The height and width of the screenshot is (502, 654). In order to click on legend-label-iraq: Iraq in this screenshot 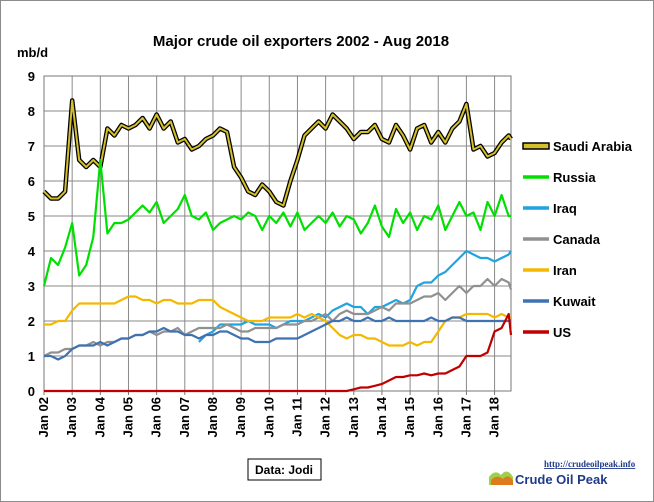, I will do `click(565, 208)`.